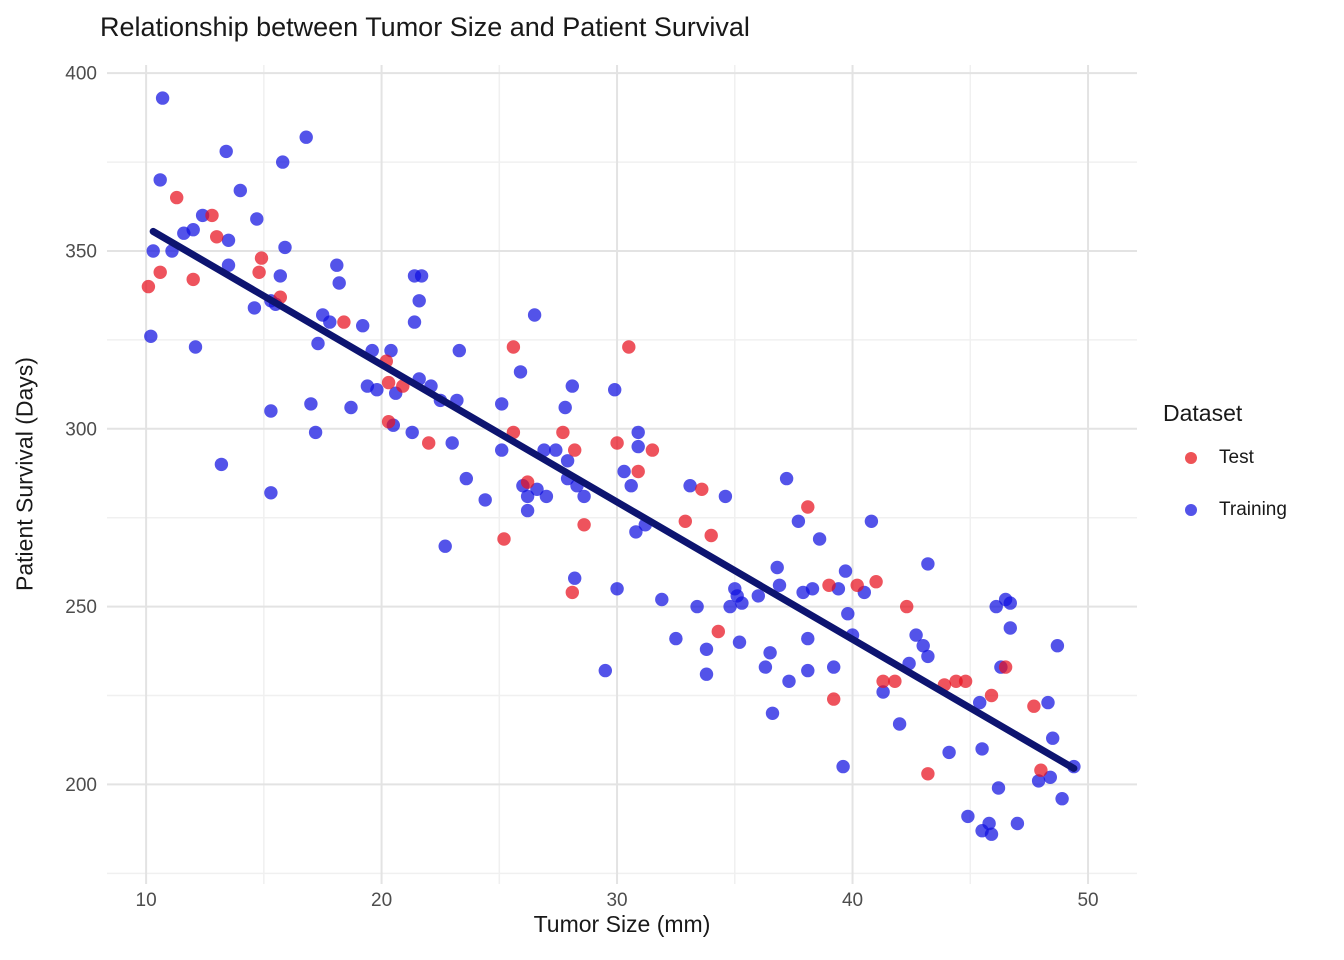 The width and height of the screenshot is (1344, 960). What do you see at coordinates (616, 900) in the screenshot?
I see `x-tick-label: 30` at bounding box center [616, 900].